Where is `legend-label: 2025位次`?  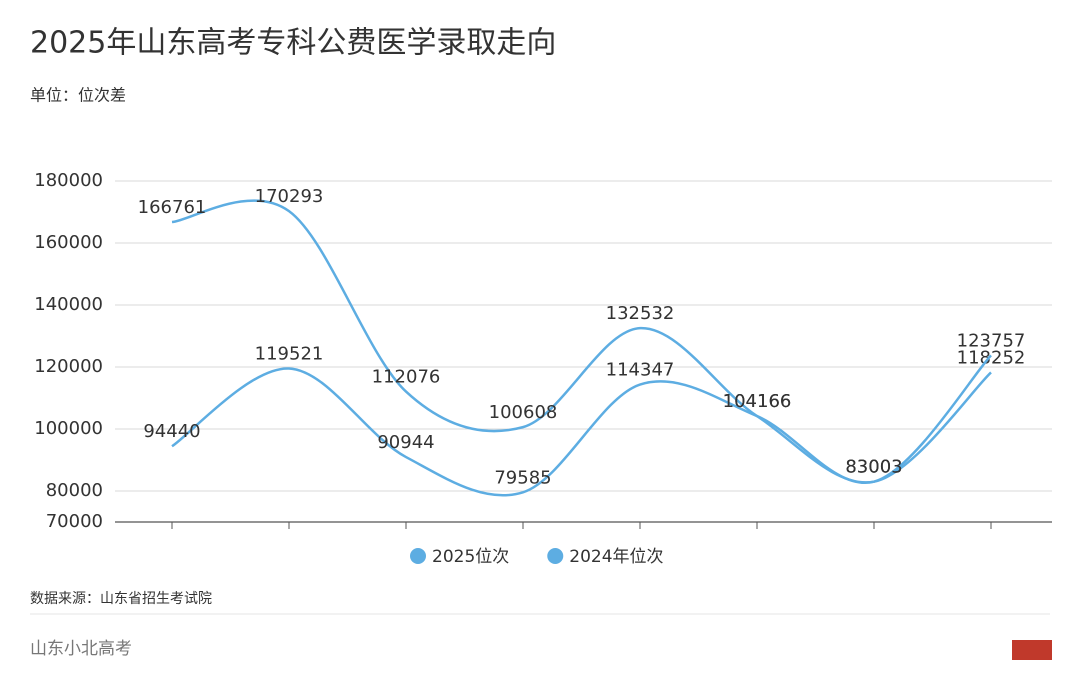
legend-label: 2025位次 is located at coordinates (470, 557).